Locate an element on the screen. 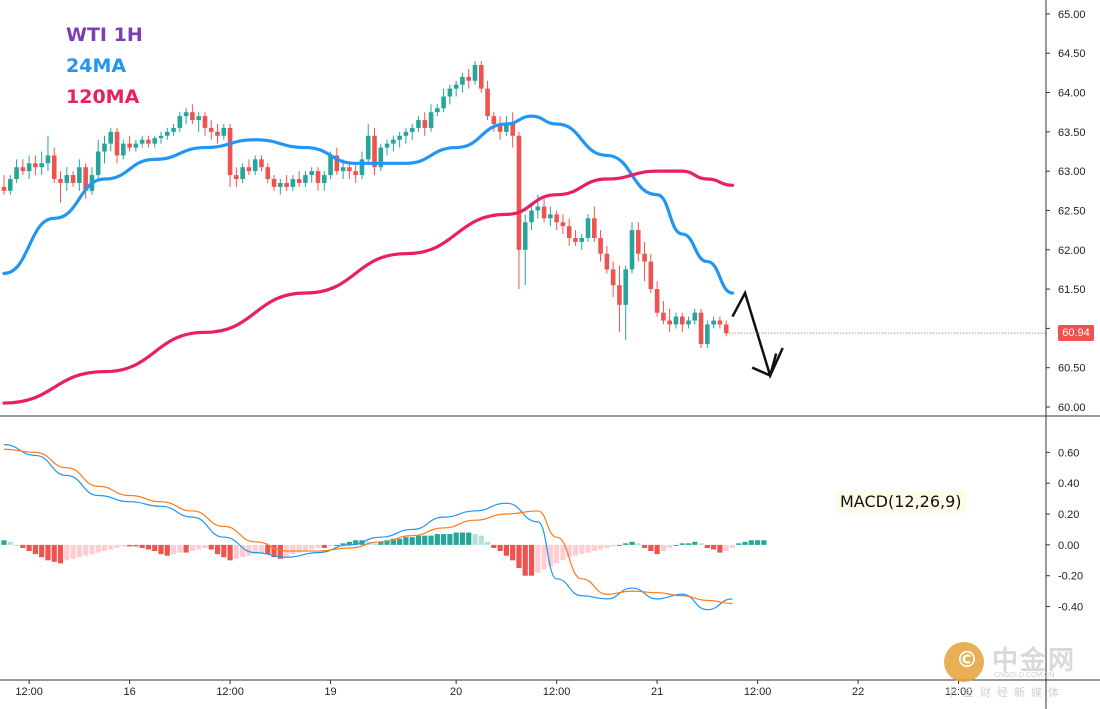 The height and width of the screenshot is (709, 1100). price-tick-label: 61.50 is located at coordinates (1072, 290).